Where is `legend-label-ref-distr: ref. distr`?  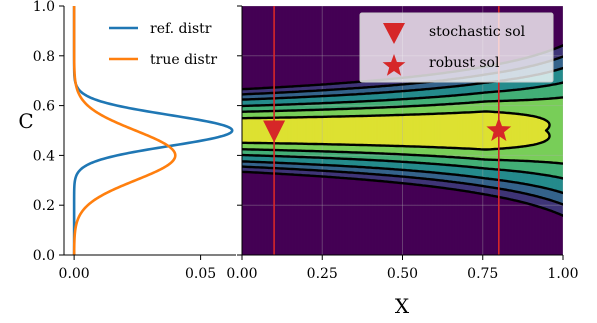
legend-label-ref-distr: ref. distr is located at coordinates (181, 29).